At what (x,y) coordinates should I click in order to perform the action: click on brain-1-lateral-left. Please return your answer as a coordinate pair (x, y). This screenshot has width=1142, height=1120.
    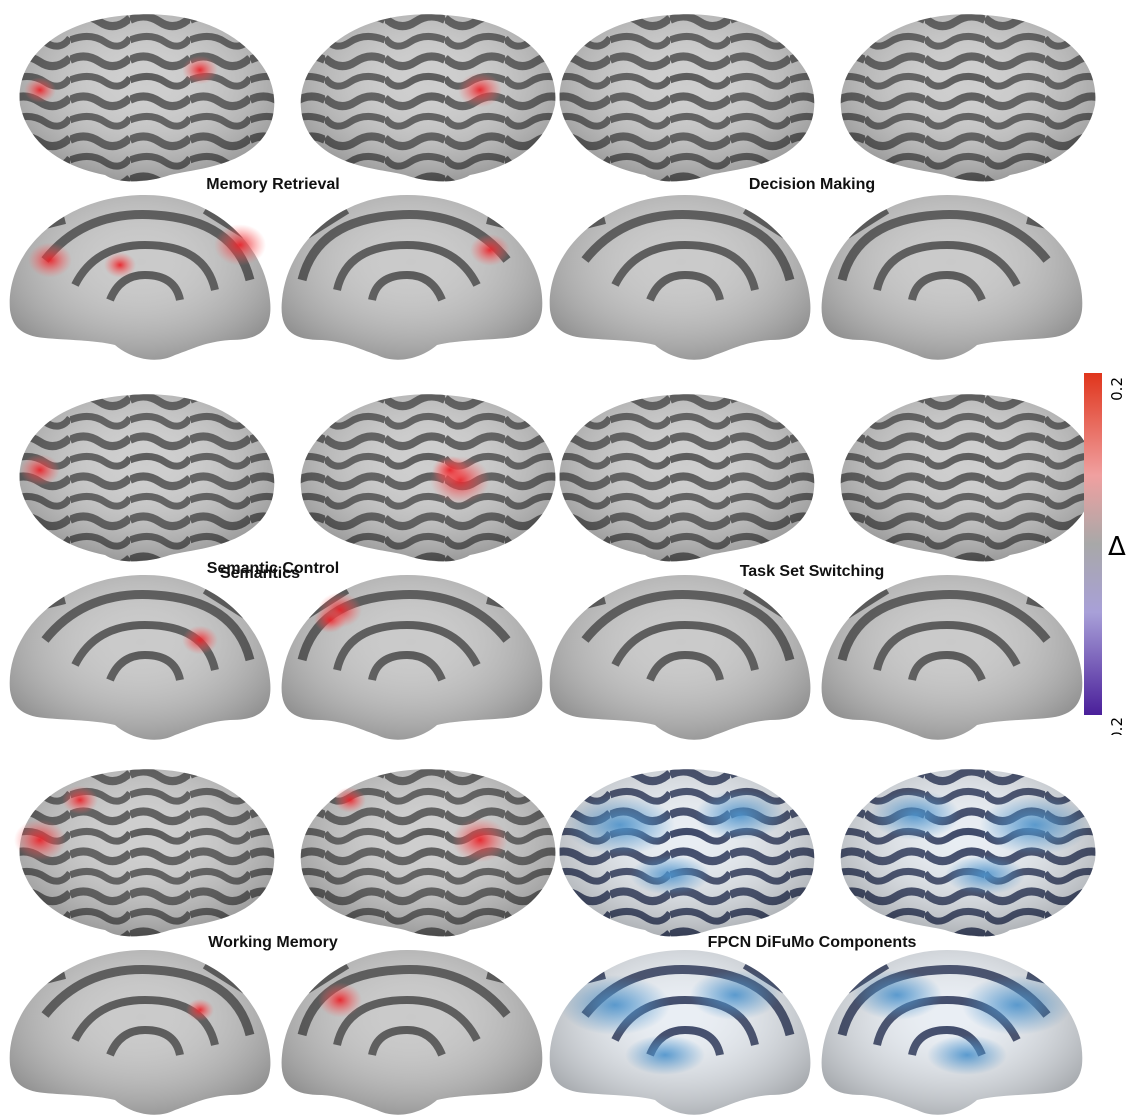
    Looking at the image, I should click on (687, 98).